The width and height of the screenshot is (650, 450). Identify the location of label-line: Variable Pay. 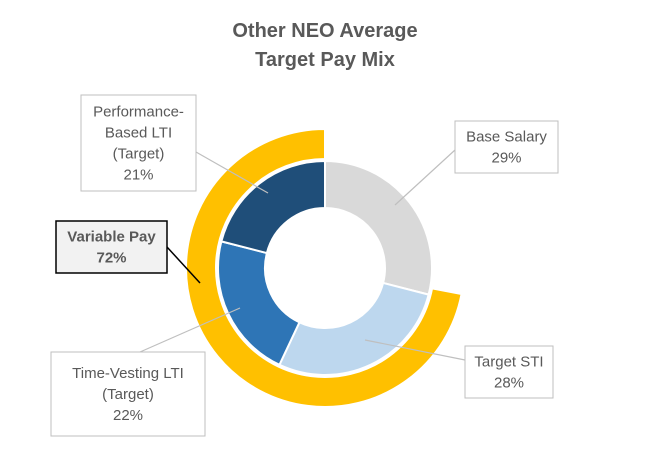
(111, 237).